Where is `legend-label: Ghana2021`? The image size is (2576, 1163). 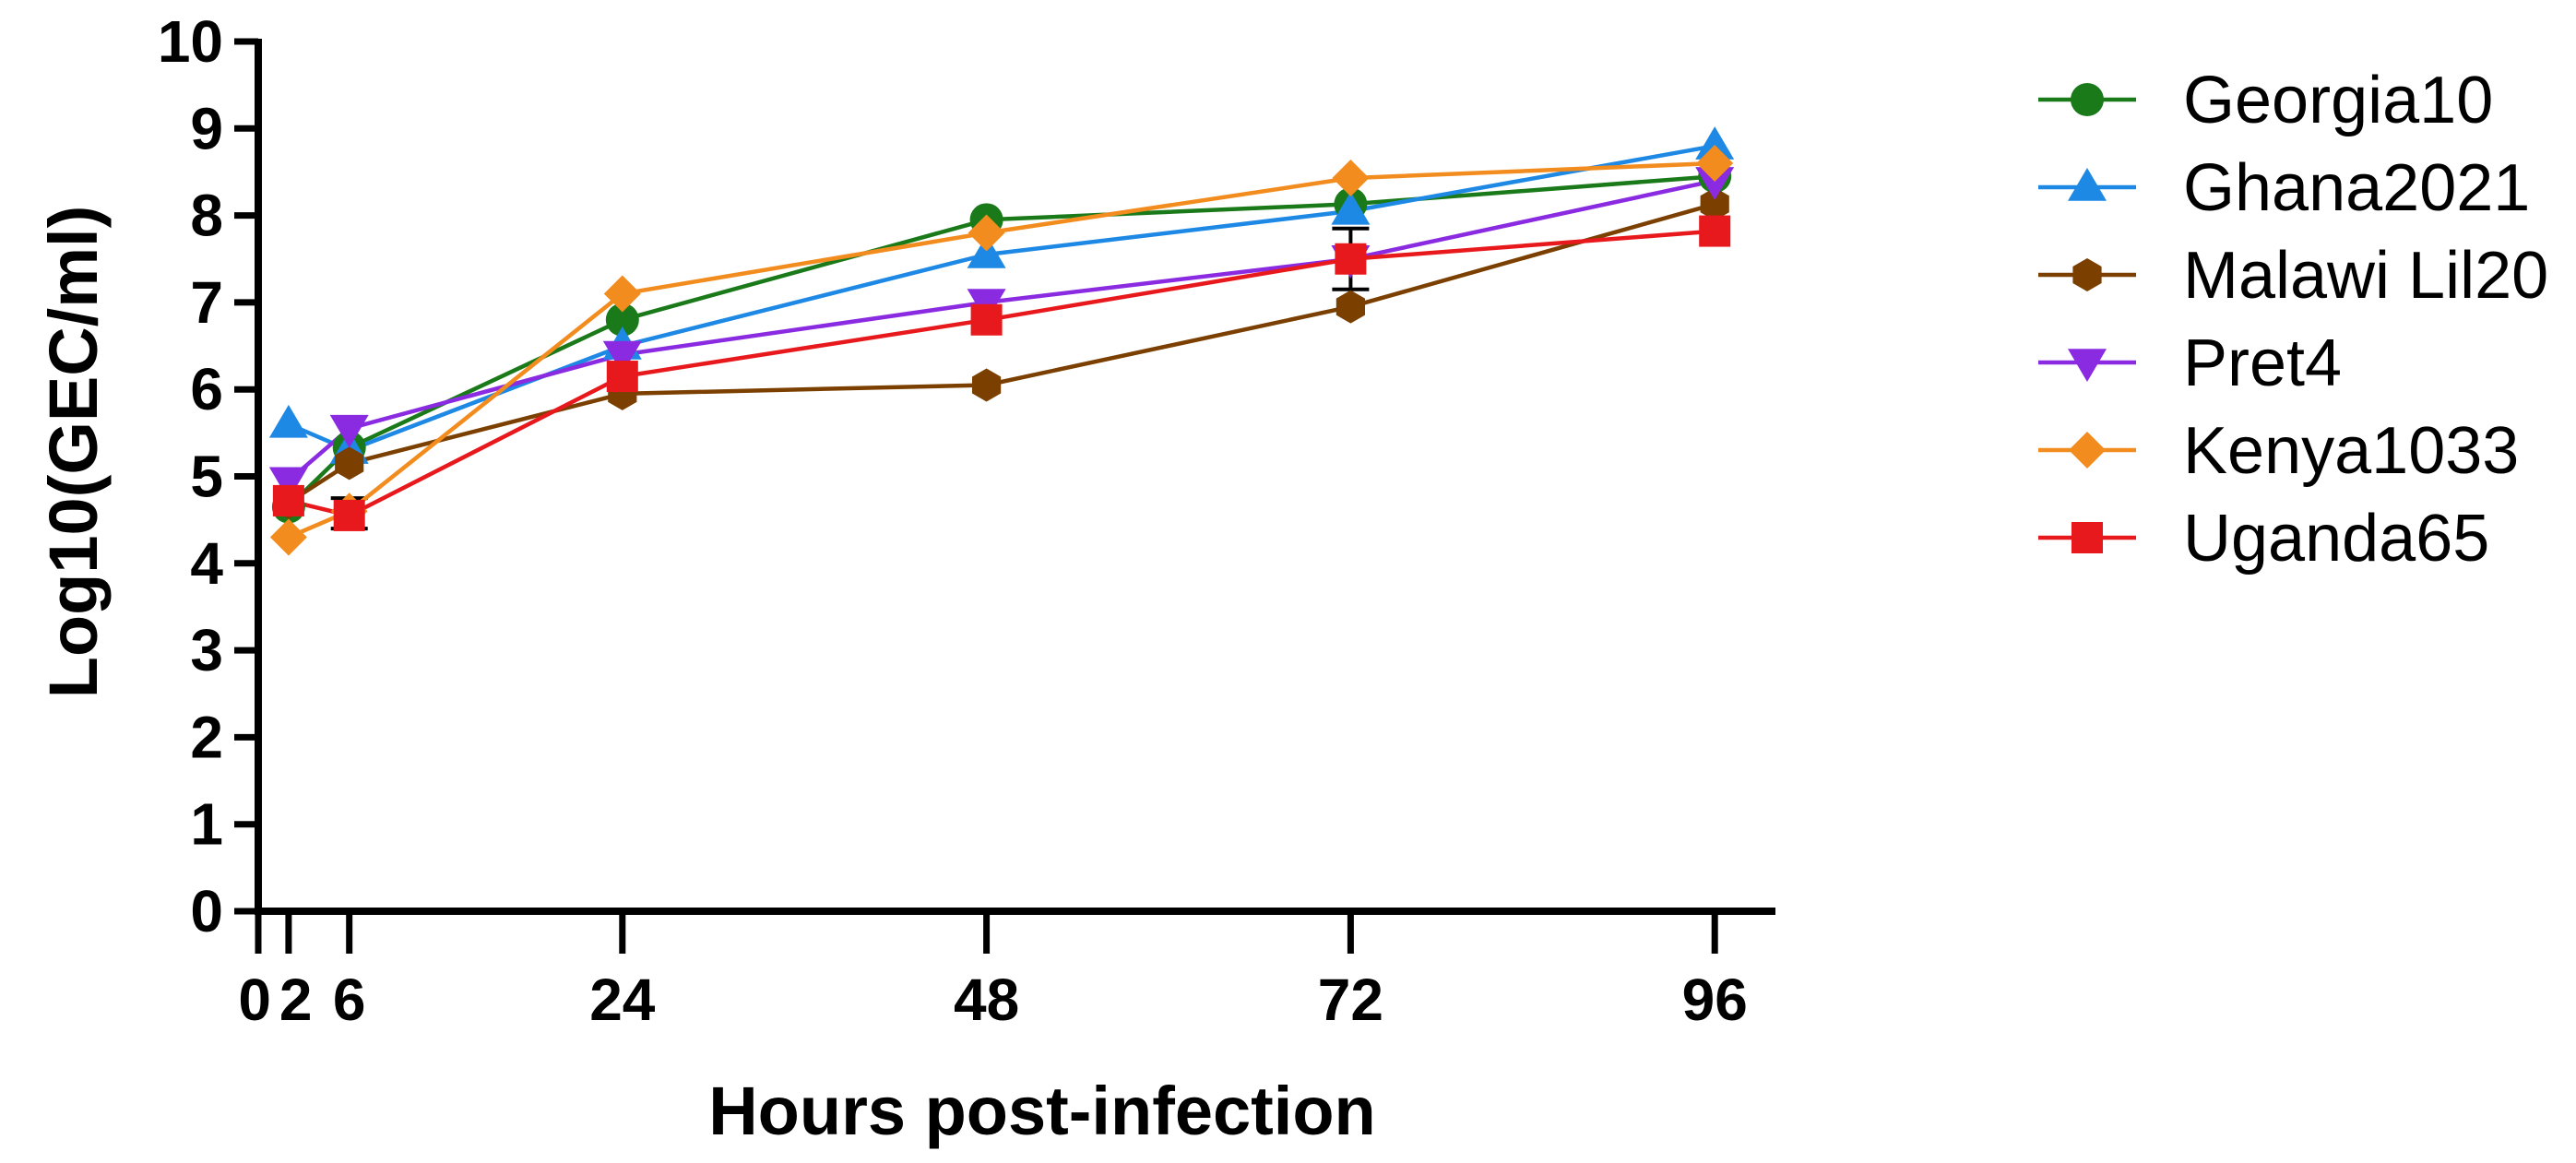
legend-label: Ghana2021 is located at coordinates (2356, 188).